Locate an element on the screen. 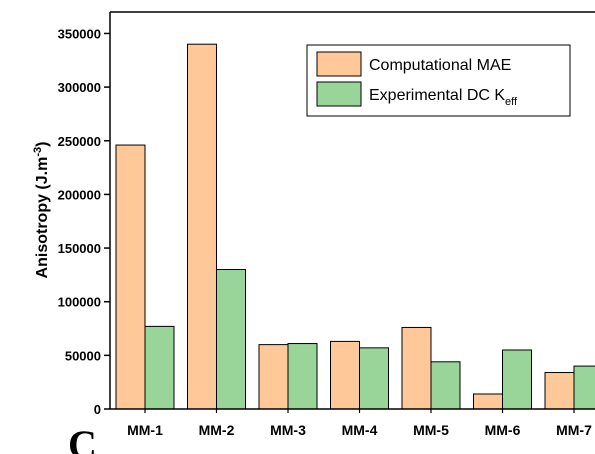  legend-swatch-experimental-dc-keff is located at coordinates (339, 94).